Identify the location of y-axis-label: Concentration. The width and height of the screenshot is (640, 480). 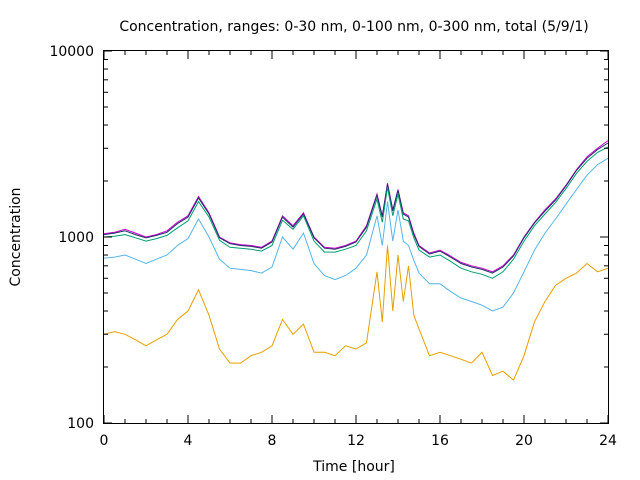
(16, 236).